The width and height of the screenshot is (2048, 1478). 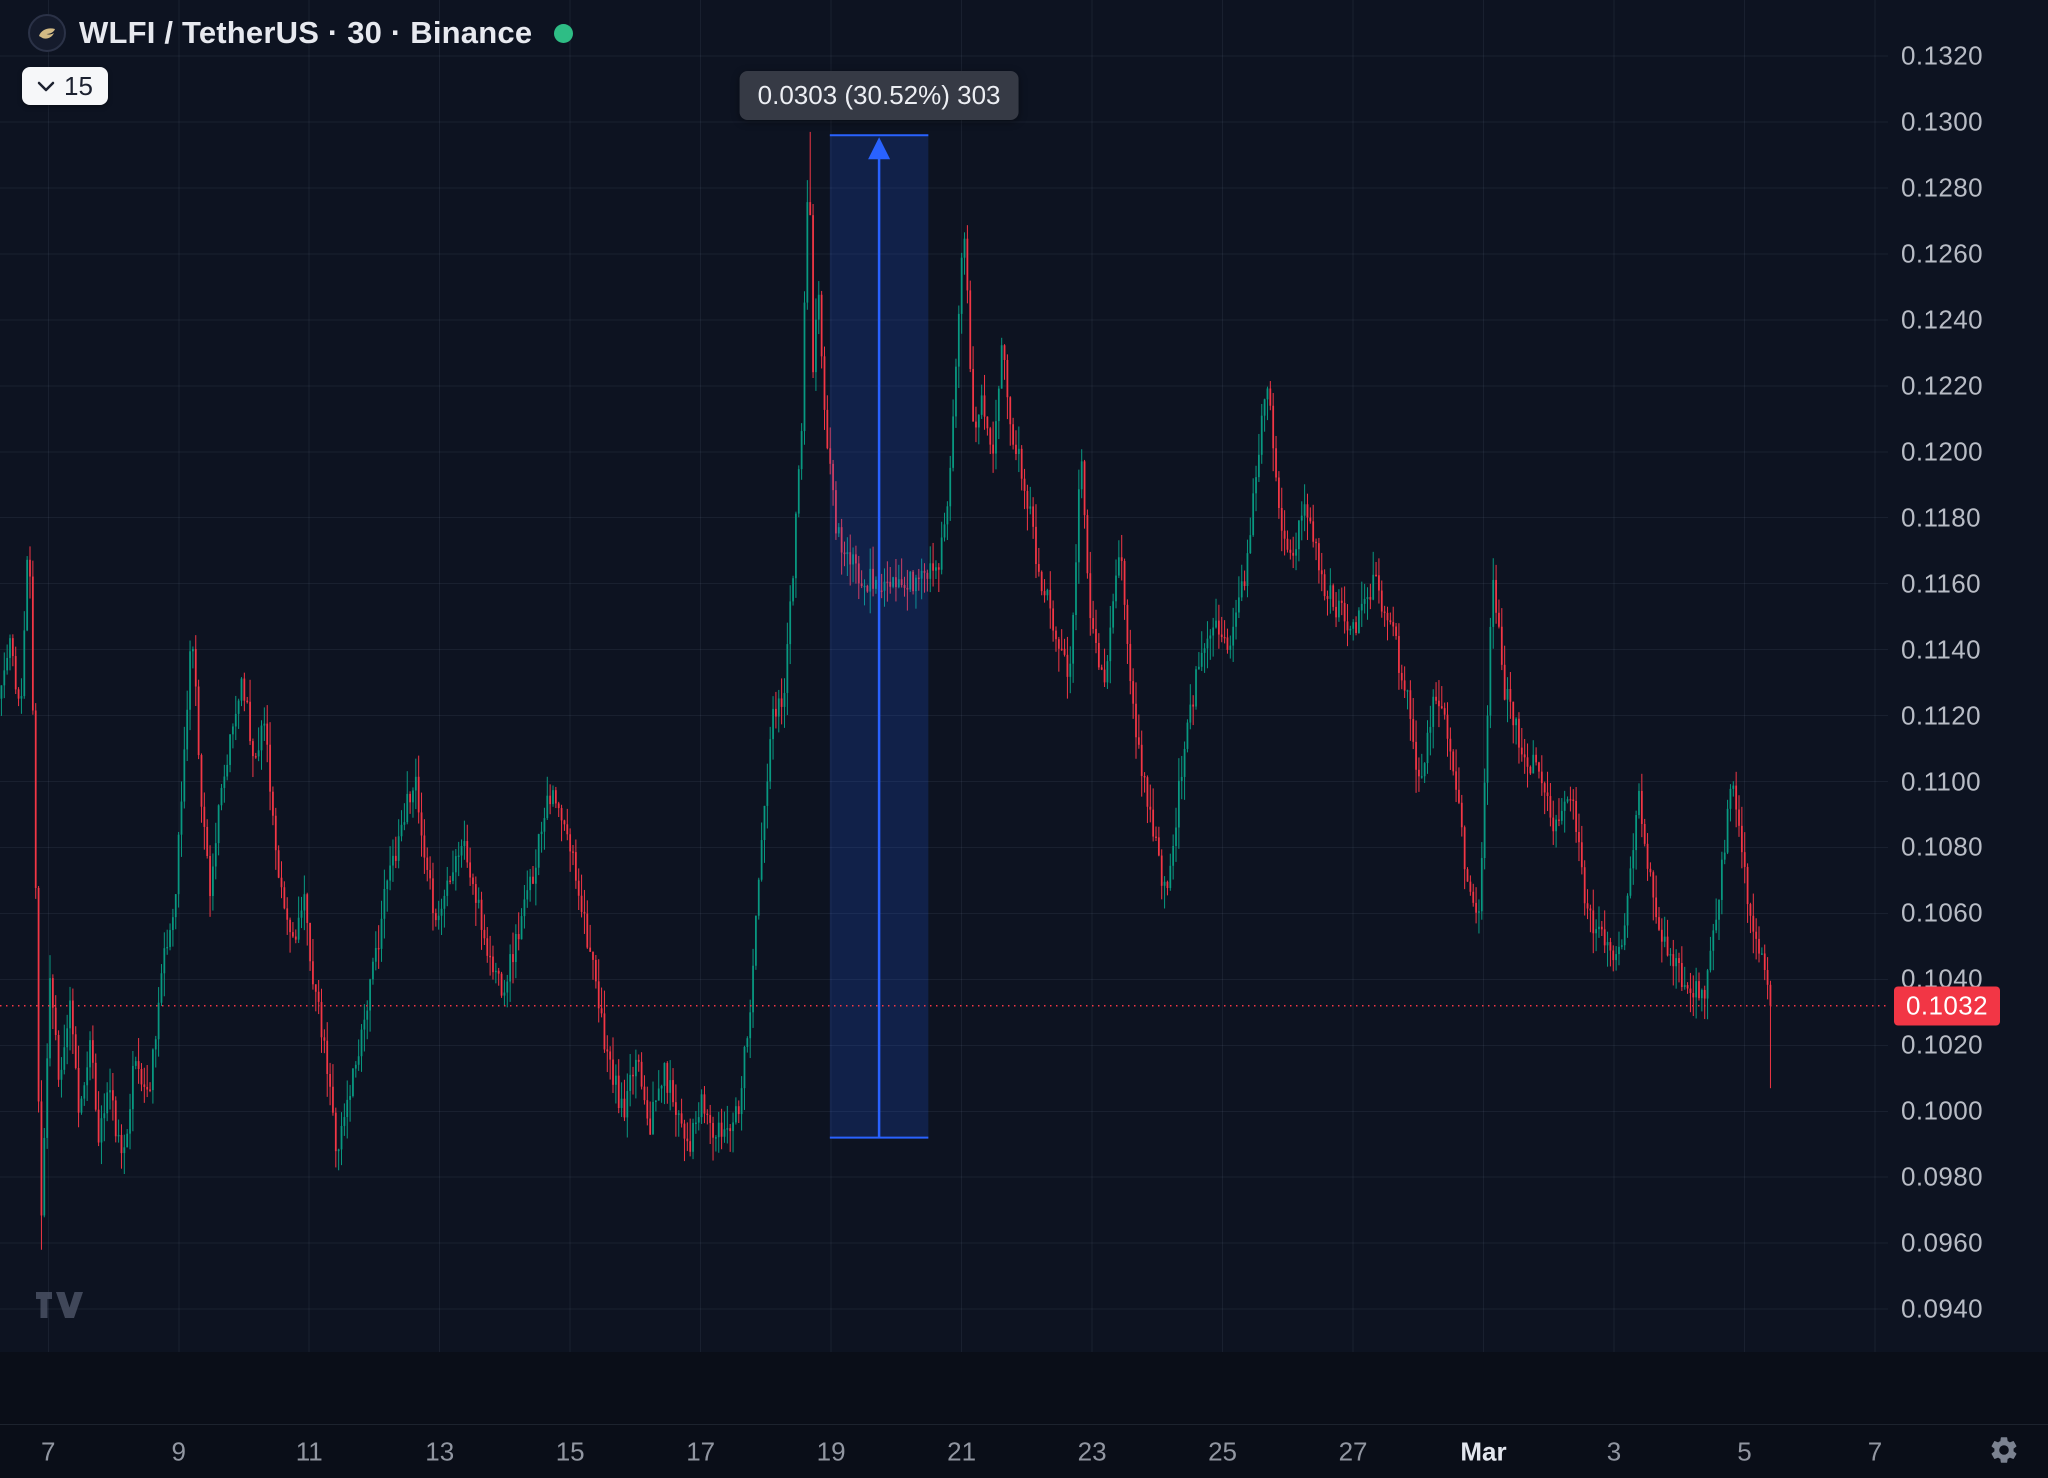 I want to click on interval-quick-label: 15, so click(x=78, y=85).